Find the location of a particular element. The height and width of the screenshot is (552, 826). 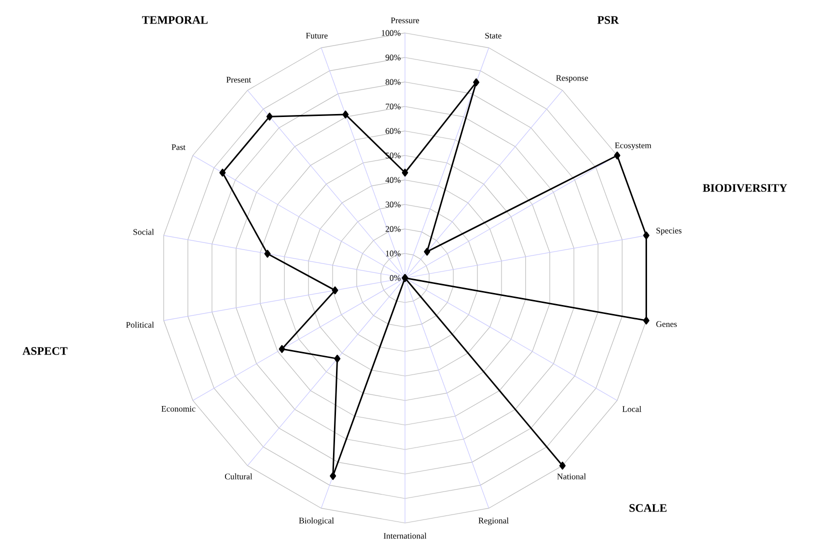

y-tick-label: 80% is located at coordinates (393, 82).